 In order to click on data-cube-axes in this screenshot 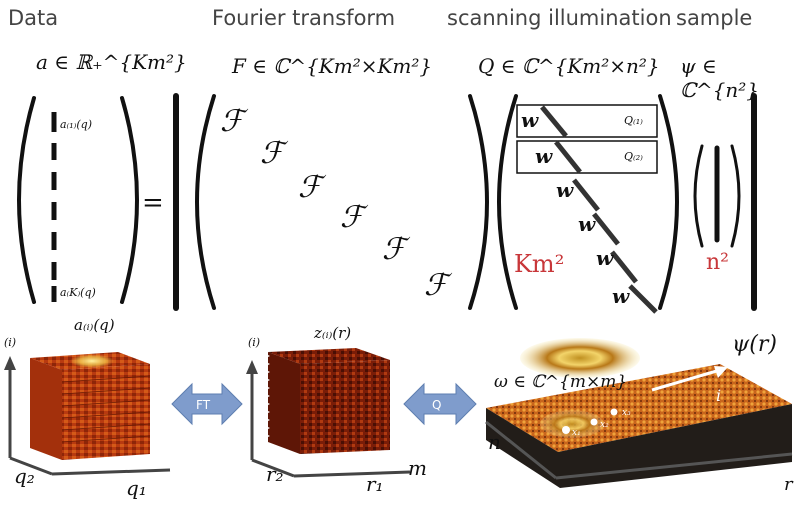, I will do `click(89, 421)`.